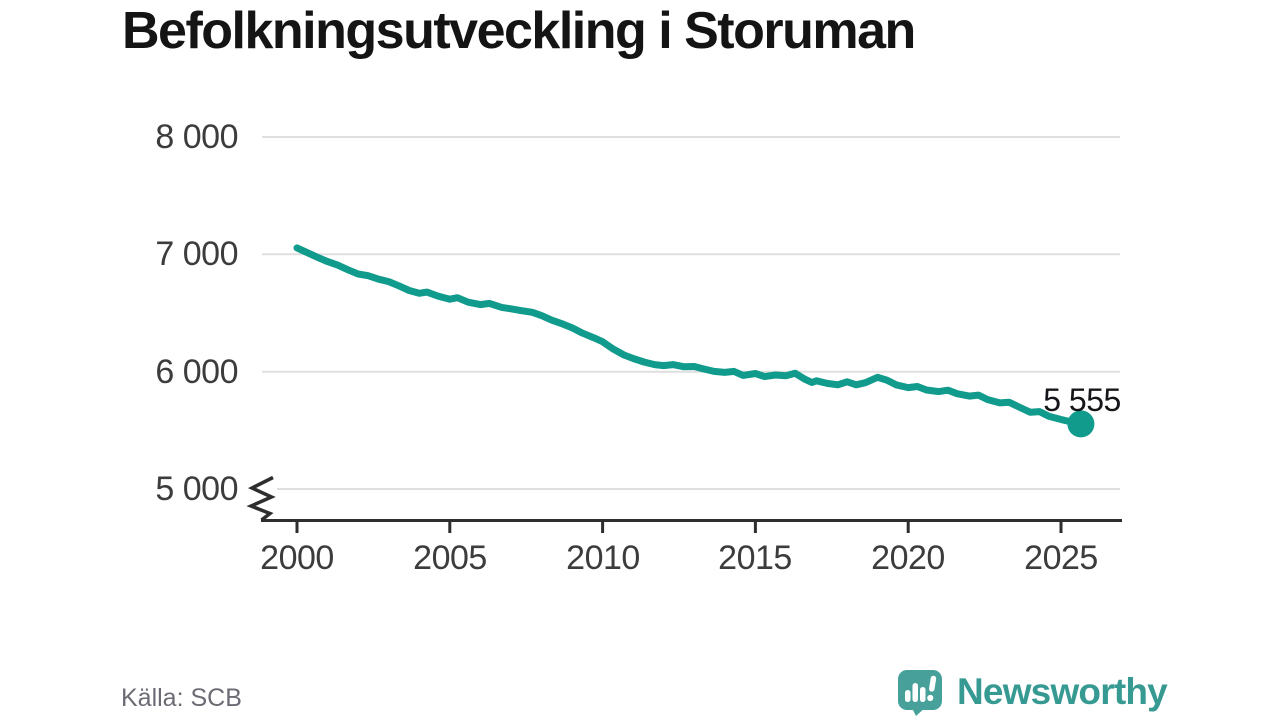  What do you see at coordinates (1081, 424) in the screenshot?
I see `end-point-marker` at bounding box center [1081, 424].